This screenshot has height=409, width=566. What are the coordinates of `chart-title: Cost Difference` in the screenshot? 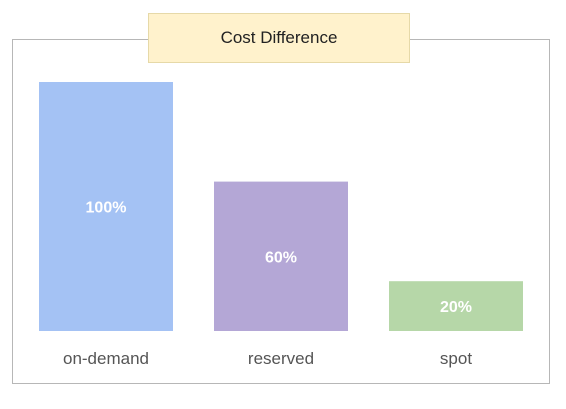 It's located at (279, 38).